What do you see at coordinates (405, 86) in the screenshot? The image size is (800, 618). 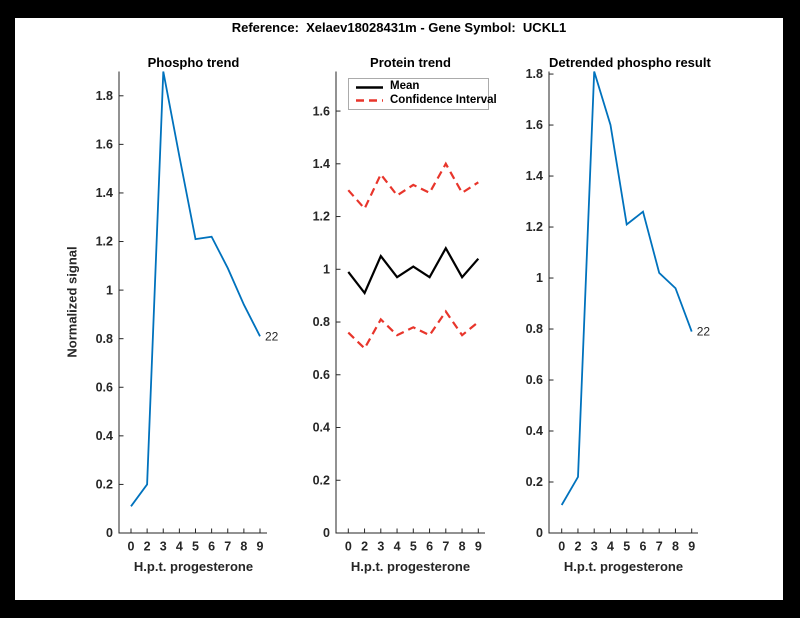 I see `legend-label-mean: Mean` at bounding box center [405, 86].